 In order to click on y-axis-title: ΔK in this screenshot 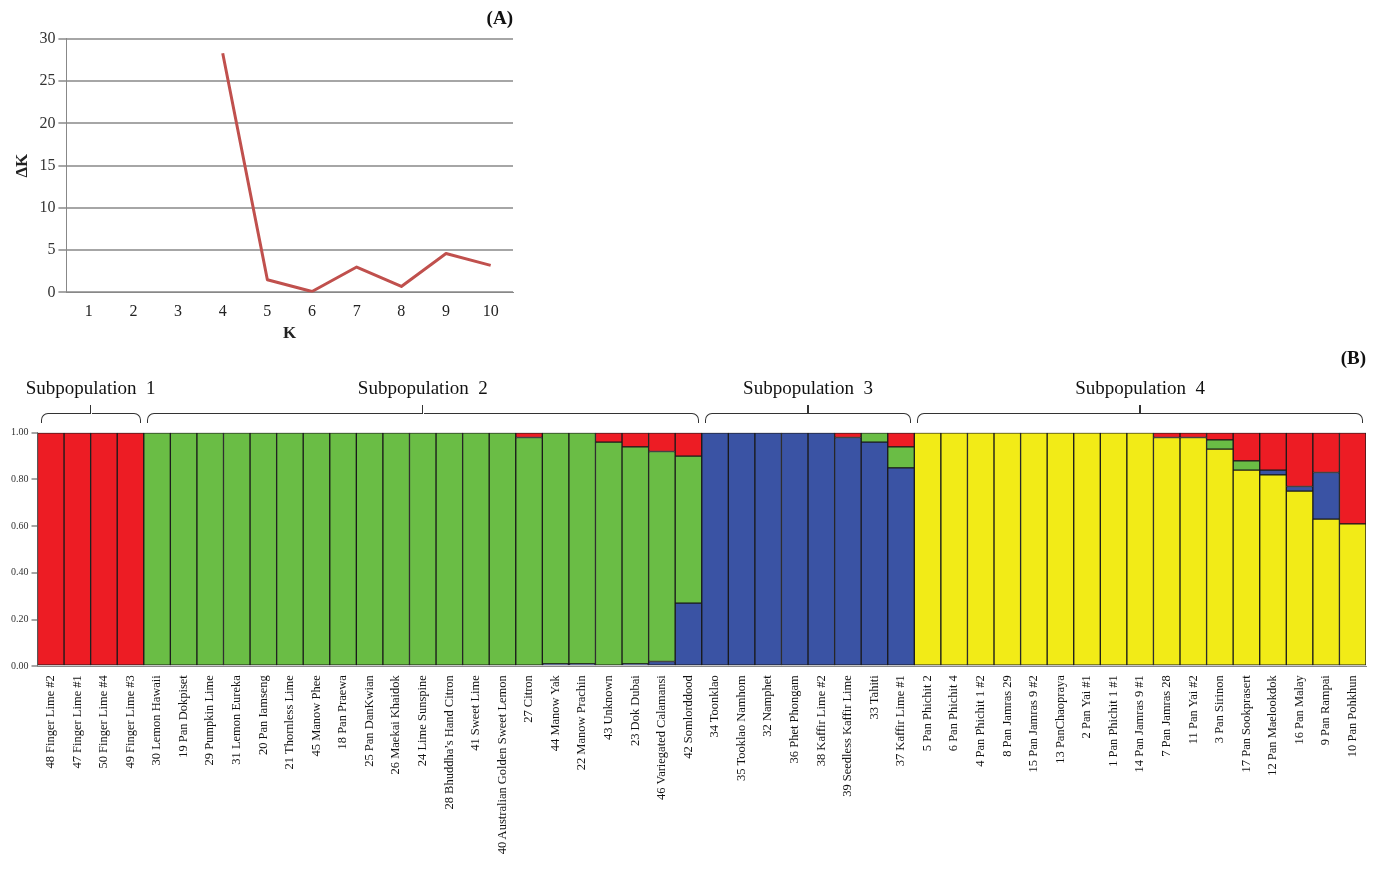, I will do `click(21, 165)`.